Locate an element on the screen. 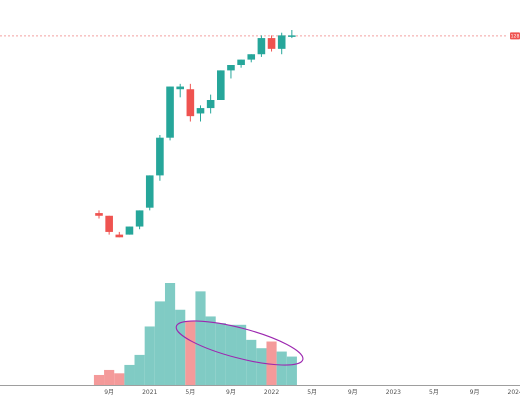  volume-trend-ellipse is located at coordinates (239, 343).